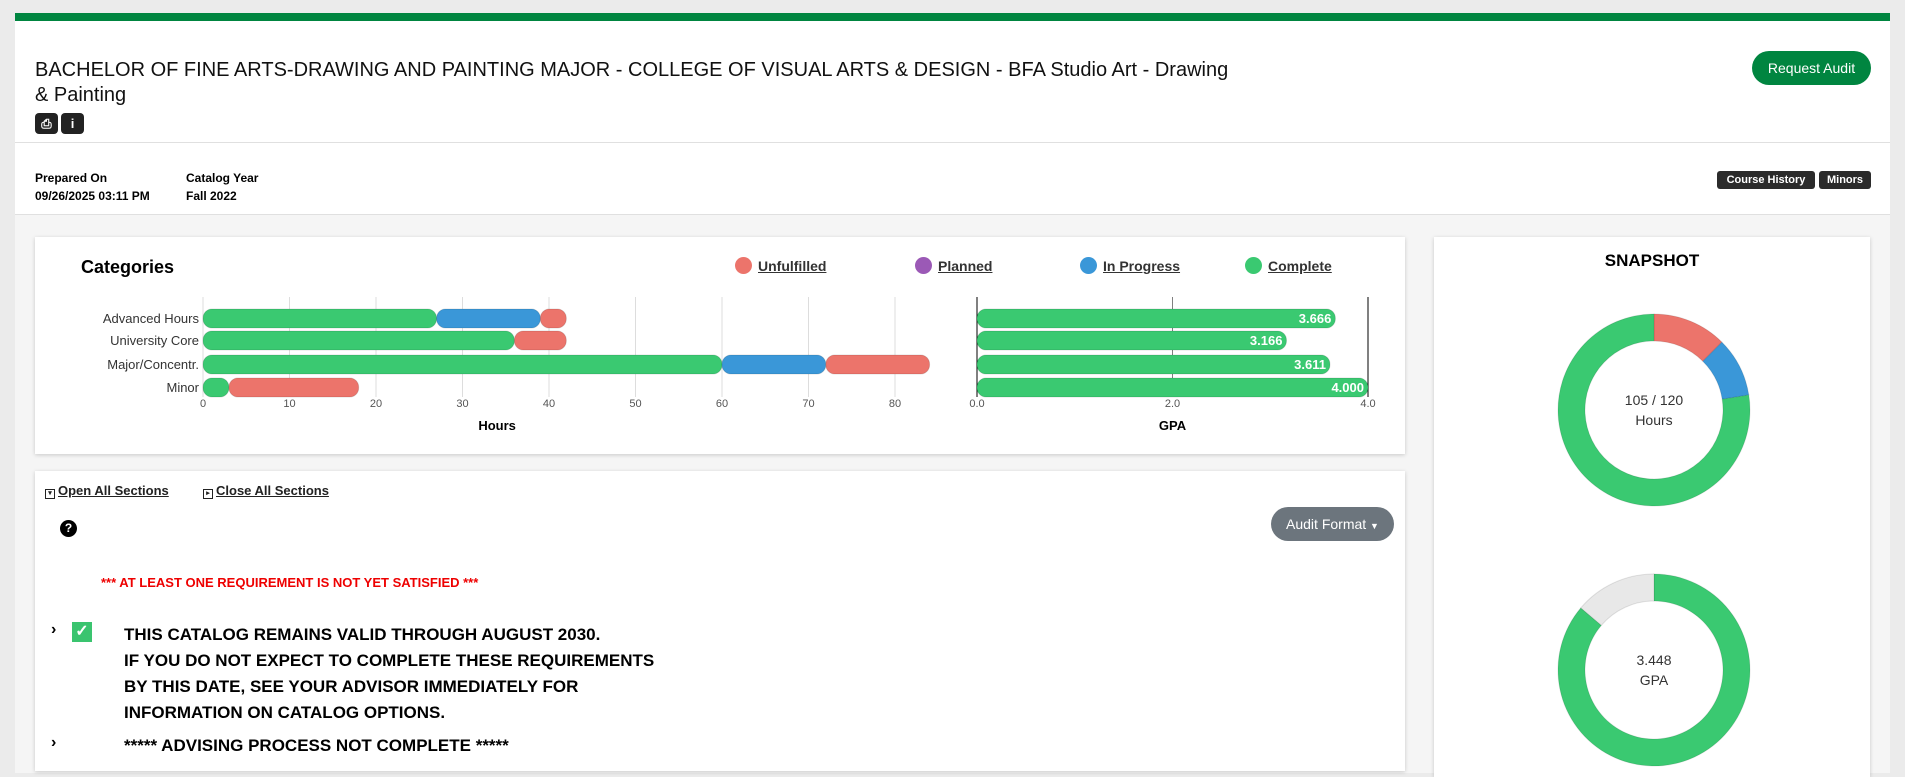 Image resolution: width=1905 pixels, height=777 pixels. I want to click on donut-slice-unfulfilled, so click(1688, 337).